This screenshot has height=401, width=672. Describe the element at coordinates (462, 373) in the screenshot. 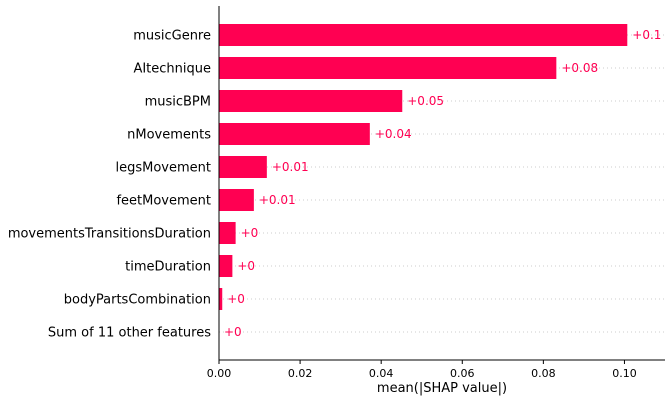

I see `x-tick-label: 0.06` at that location.